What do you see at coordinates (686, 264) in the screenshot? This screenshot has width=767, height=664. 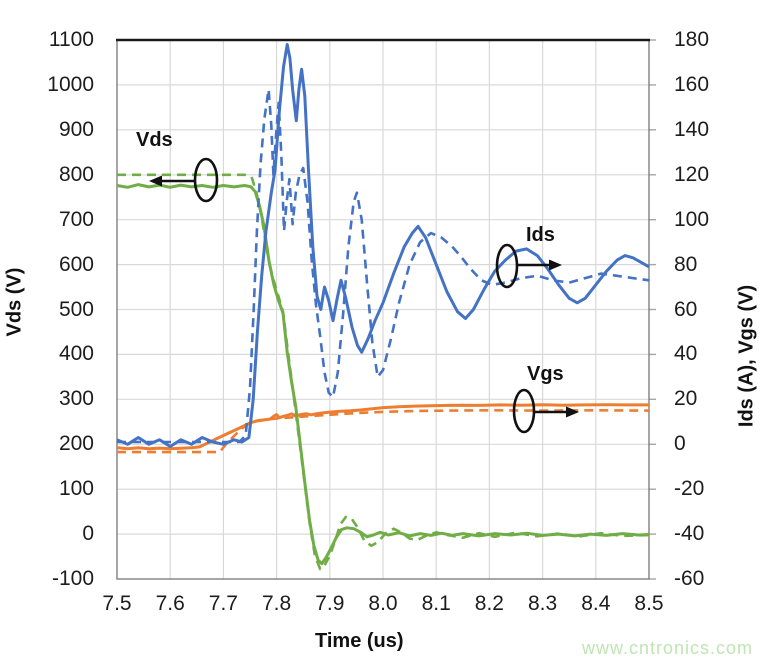 I see `right-tick-label: 80` at bounding box center [686, 264].